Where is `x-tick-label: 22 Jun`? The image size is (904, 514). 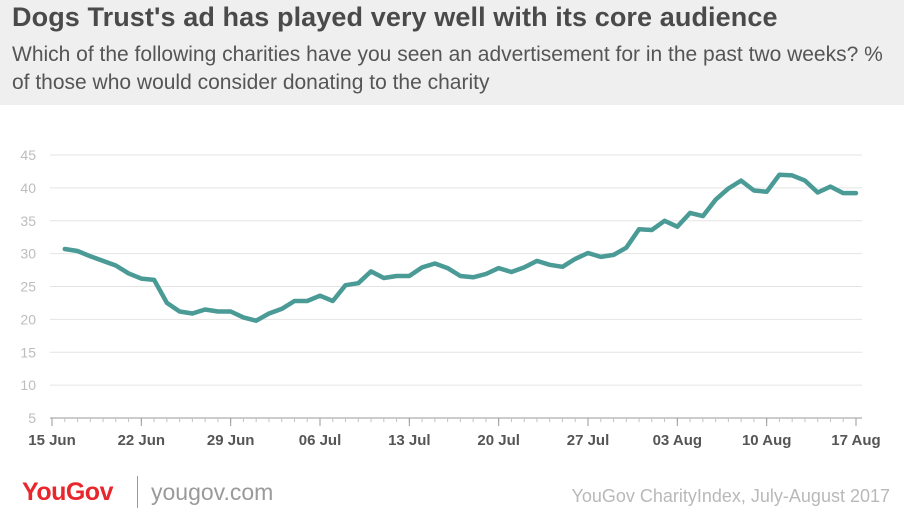
x-tick-label: 22 Jun is located at coordinates (142, 440).